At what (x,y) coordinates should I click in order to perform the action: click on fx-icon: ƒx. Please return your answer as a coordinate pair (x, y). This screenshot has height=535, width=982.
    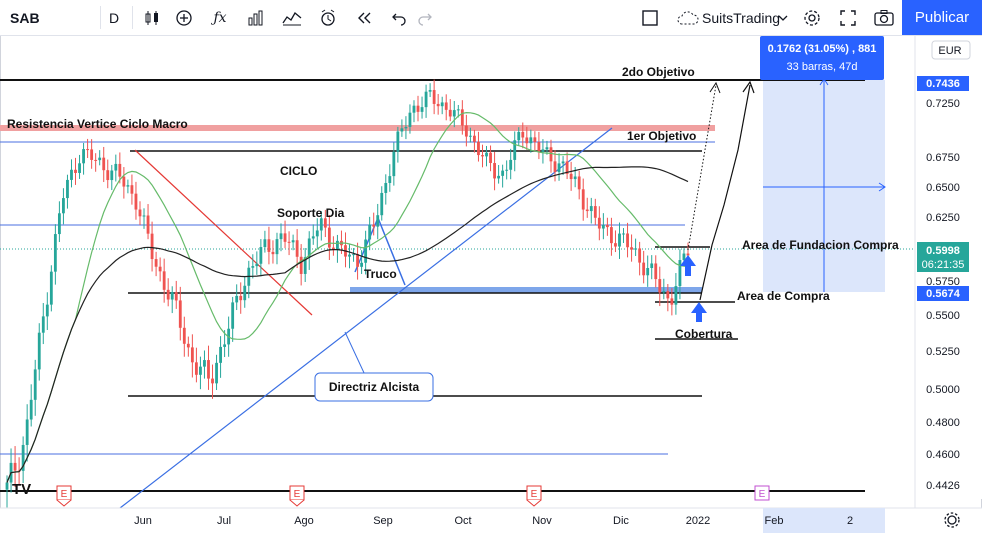
    Looking at the image, I should click on (220, 17).